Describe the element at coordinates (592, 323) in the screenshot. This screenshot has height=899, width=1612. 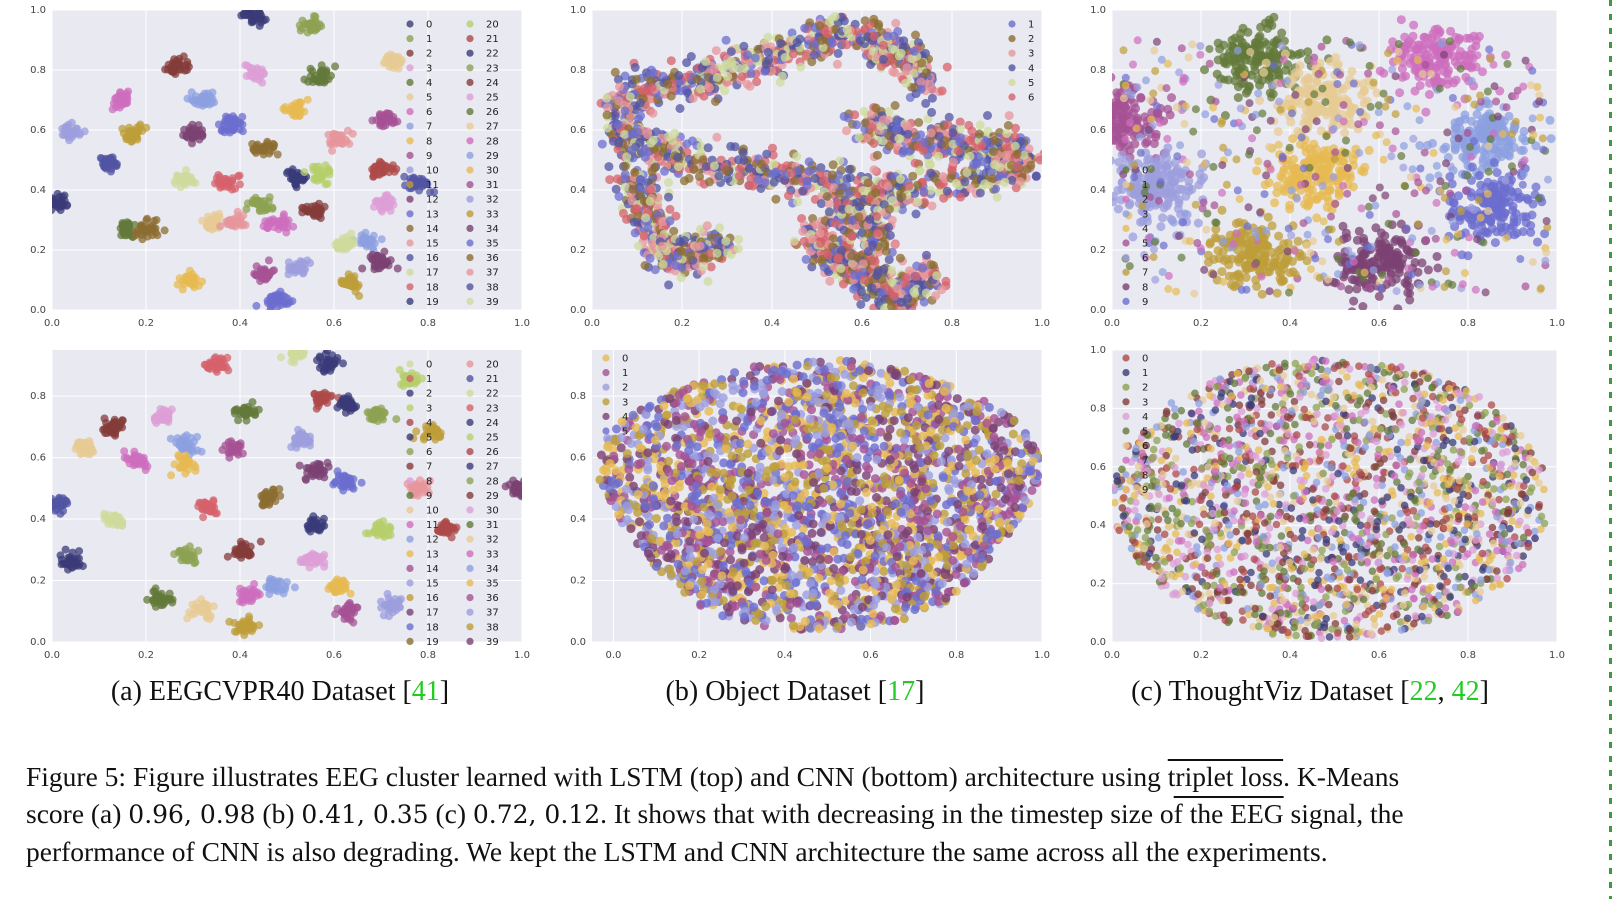
I see `x-tick-label: 0.0` at that location.